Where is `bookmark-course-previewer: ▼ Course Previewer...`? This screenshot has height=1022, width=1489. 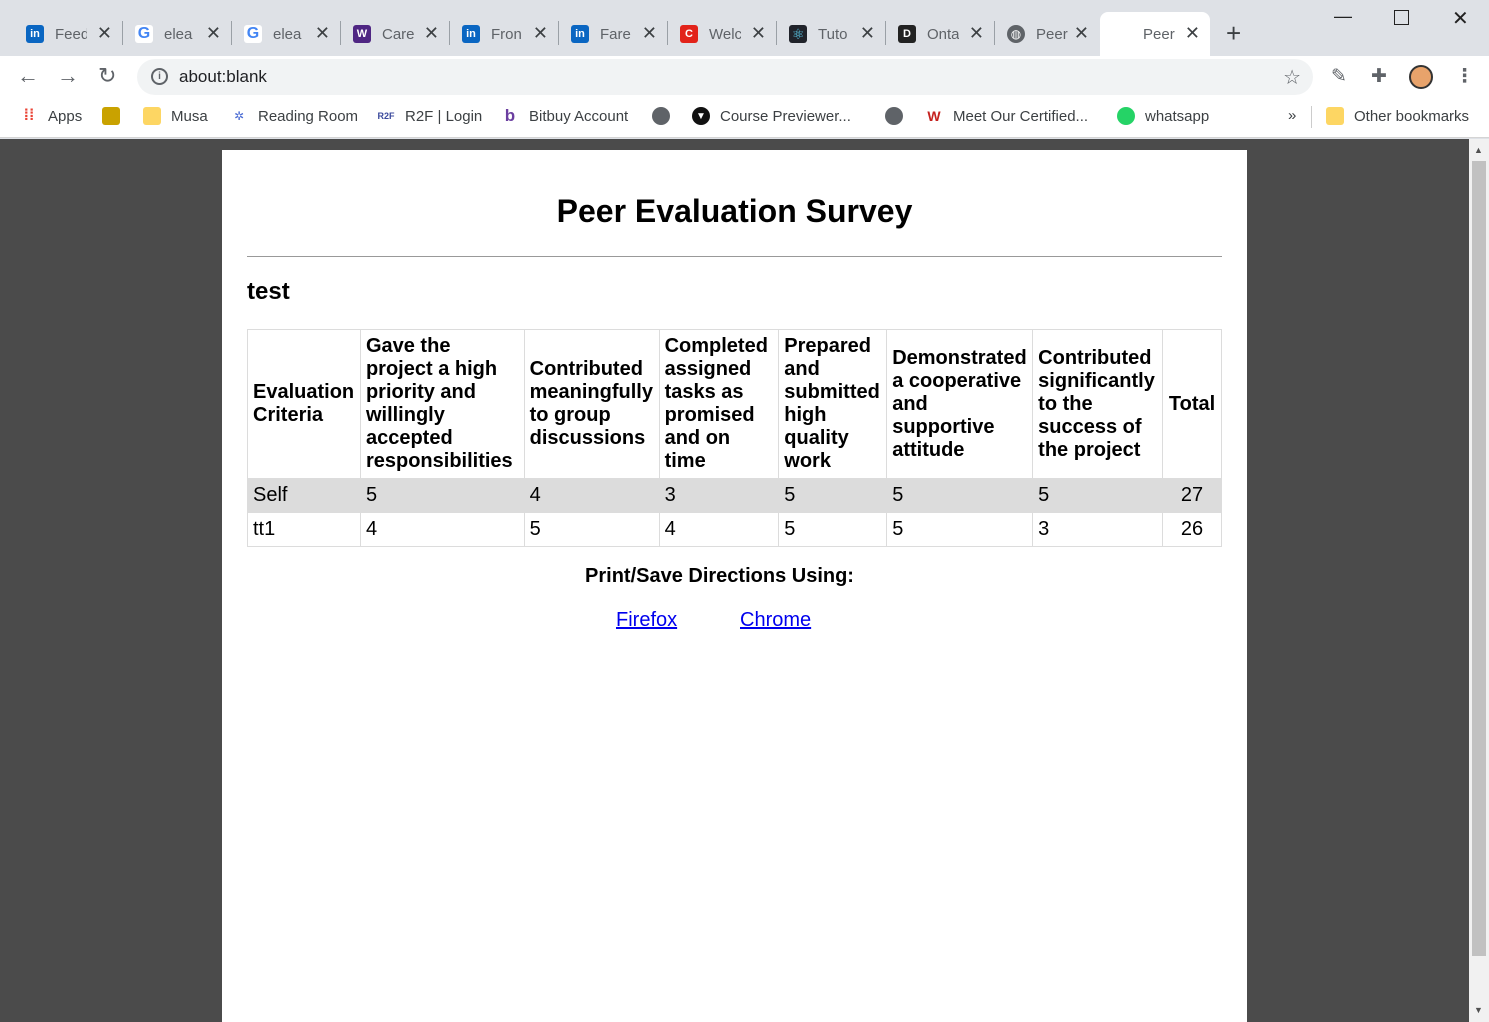
bookmark-course-previewer: ▼ Course Previewer... is located at coordinates (771, 116).